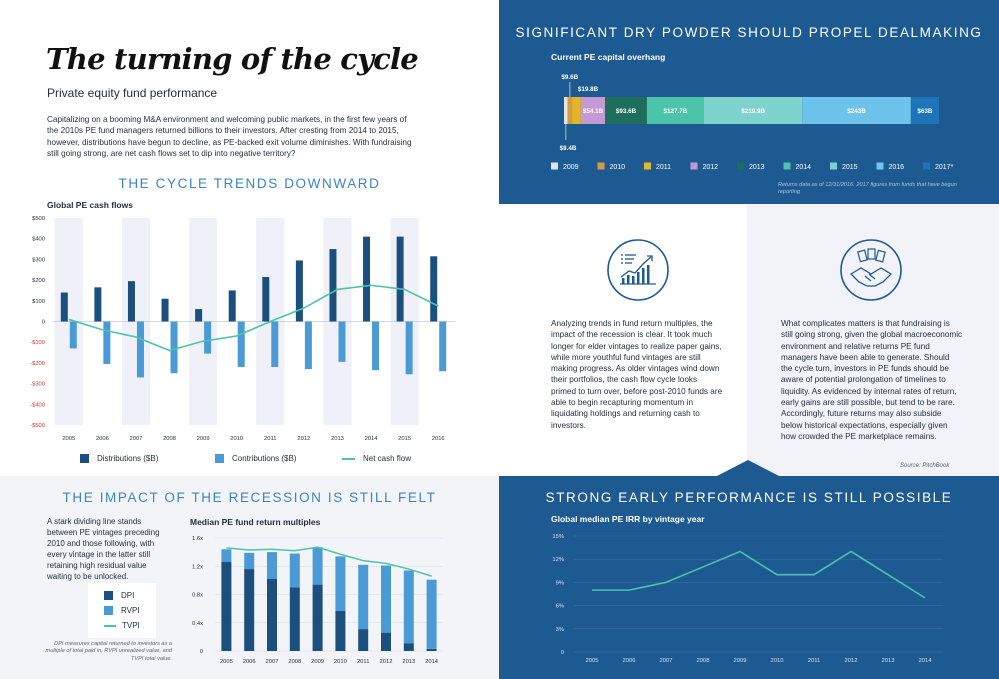 The height and width of the screenshot is (679, 999). Describe the element at coordinates (387, 458) in the screenshot. I see `legend-label-net: Net cash flow` at that location.